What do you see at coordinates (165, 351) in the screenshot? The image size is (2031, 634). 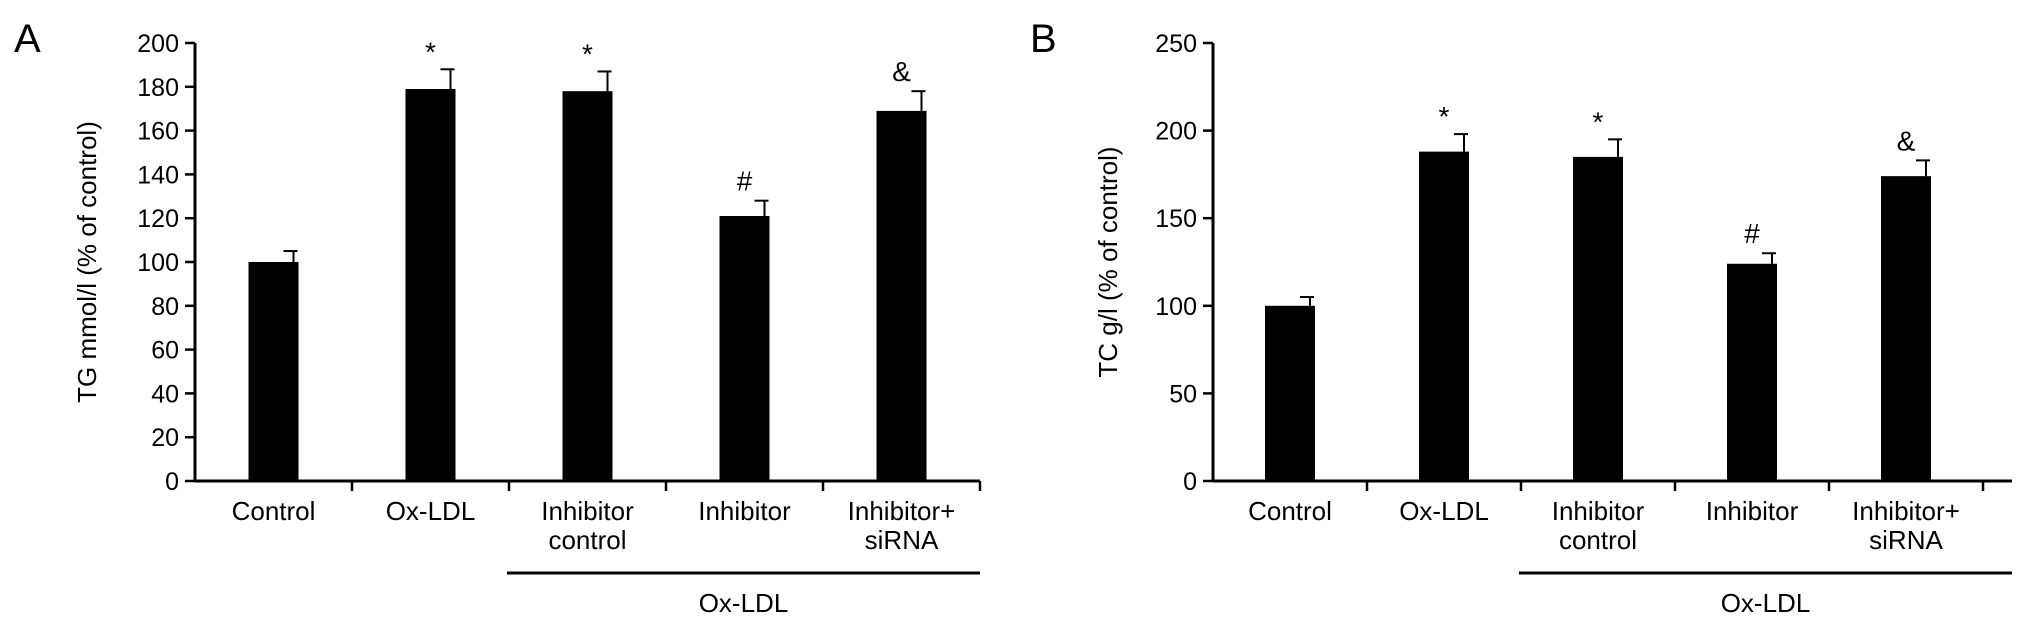 I see `y-tick-label: 60` at bounding box center [165, 351].